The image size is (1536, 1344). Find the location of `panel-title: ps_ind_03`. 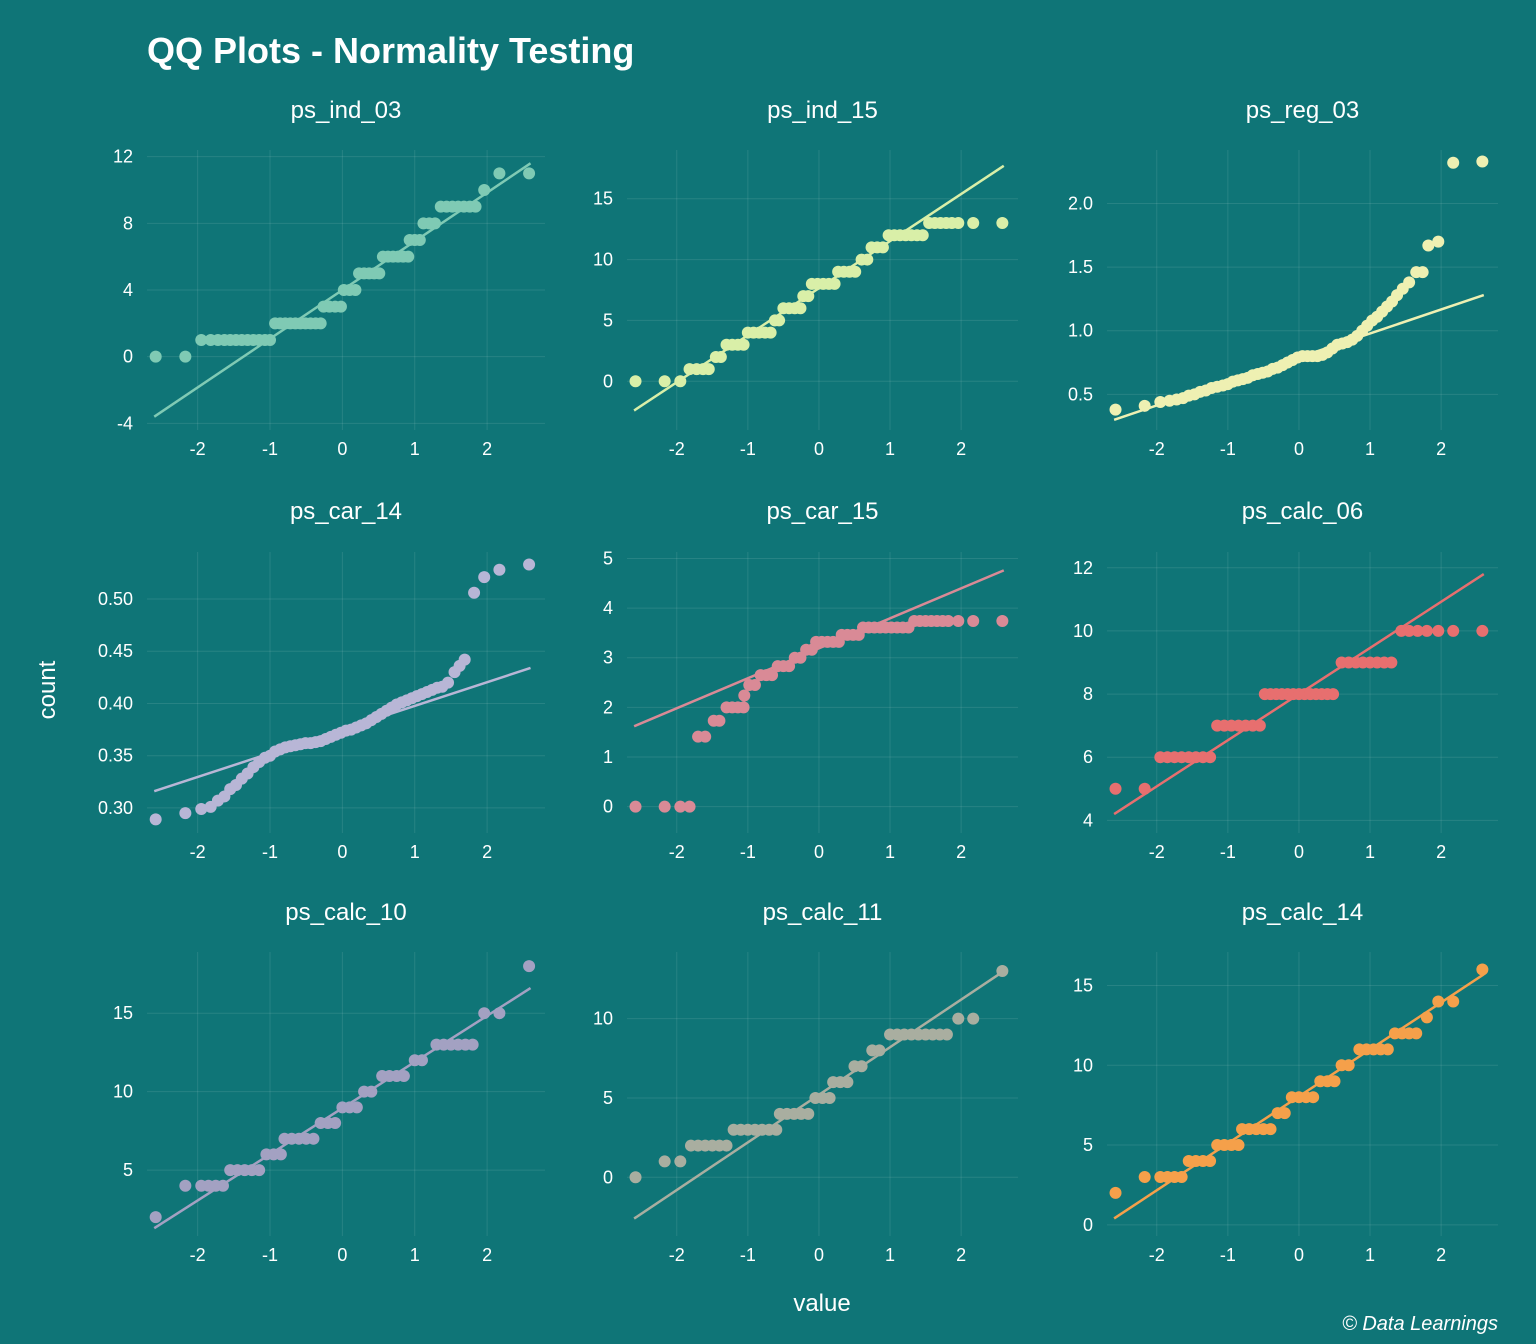

panel-title: ps_ind_03 is located at coordinates (346, 110).